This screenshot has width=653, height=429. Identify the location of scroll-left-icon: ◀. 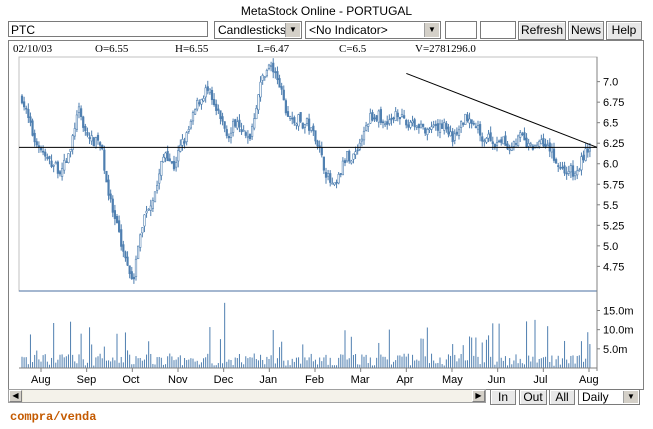
(15, 396).